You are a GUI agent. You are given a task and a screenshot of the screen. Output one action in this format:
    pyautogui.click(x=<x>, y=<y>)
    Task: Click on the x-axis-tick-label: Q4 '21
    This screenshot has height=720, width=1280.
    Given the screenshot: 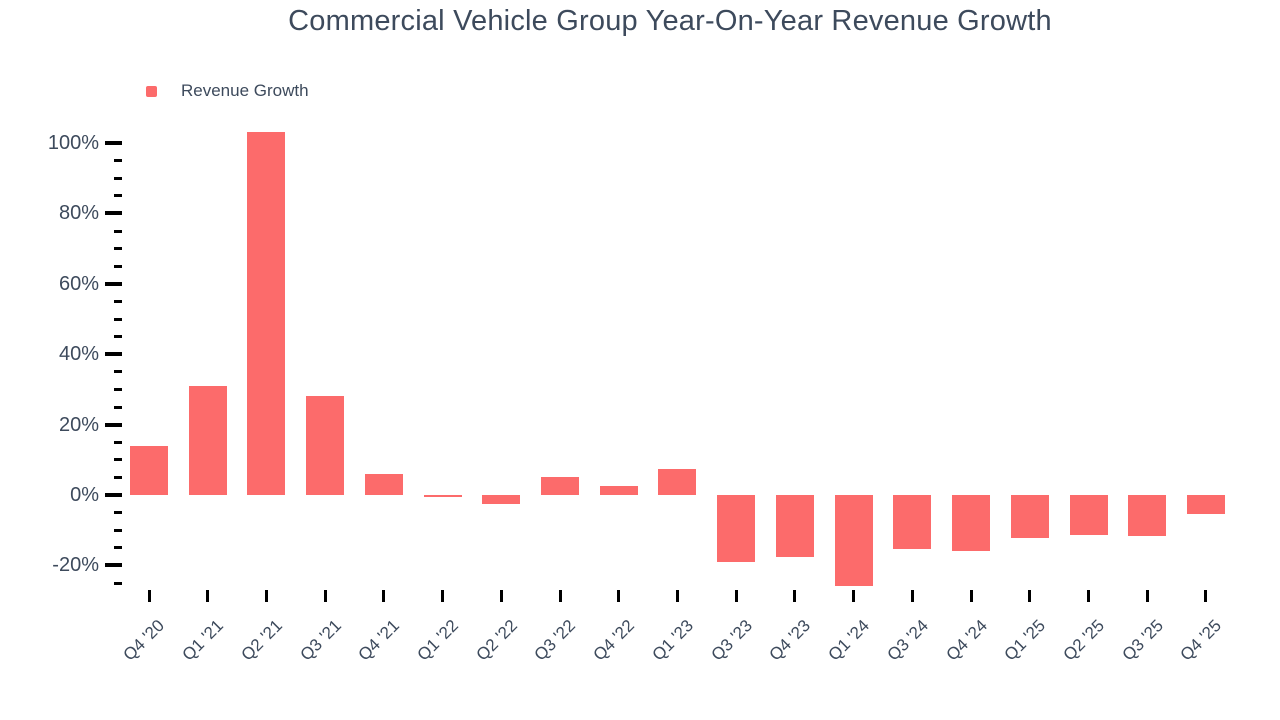 What is the action you would take?
    pyautogui.click(x=379, y=640)
    